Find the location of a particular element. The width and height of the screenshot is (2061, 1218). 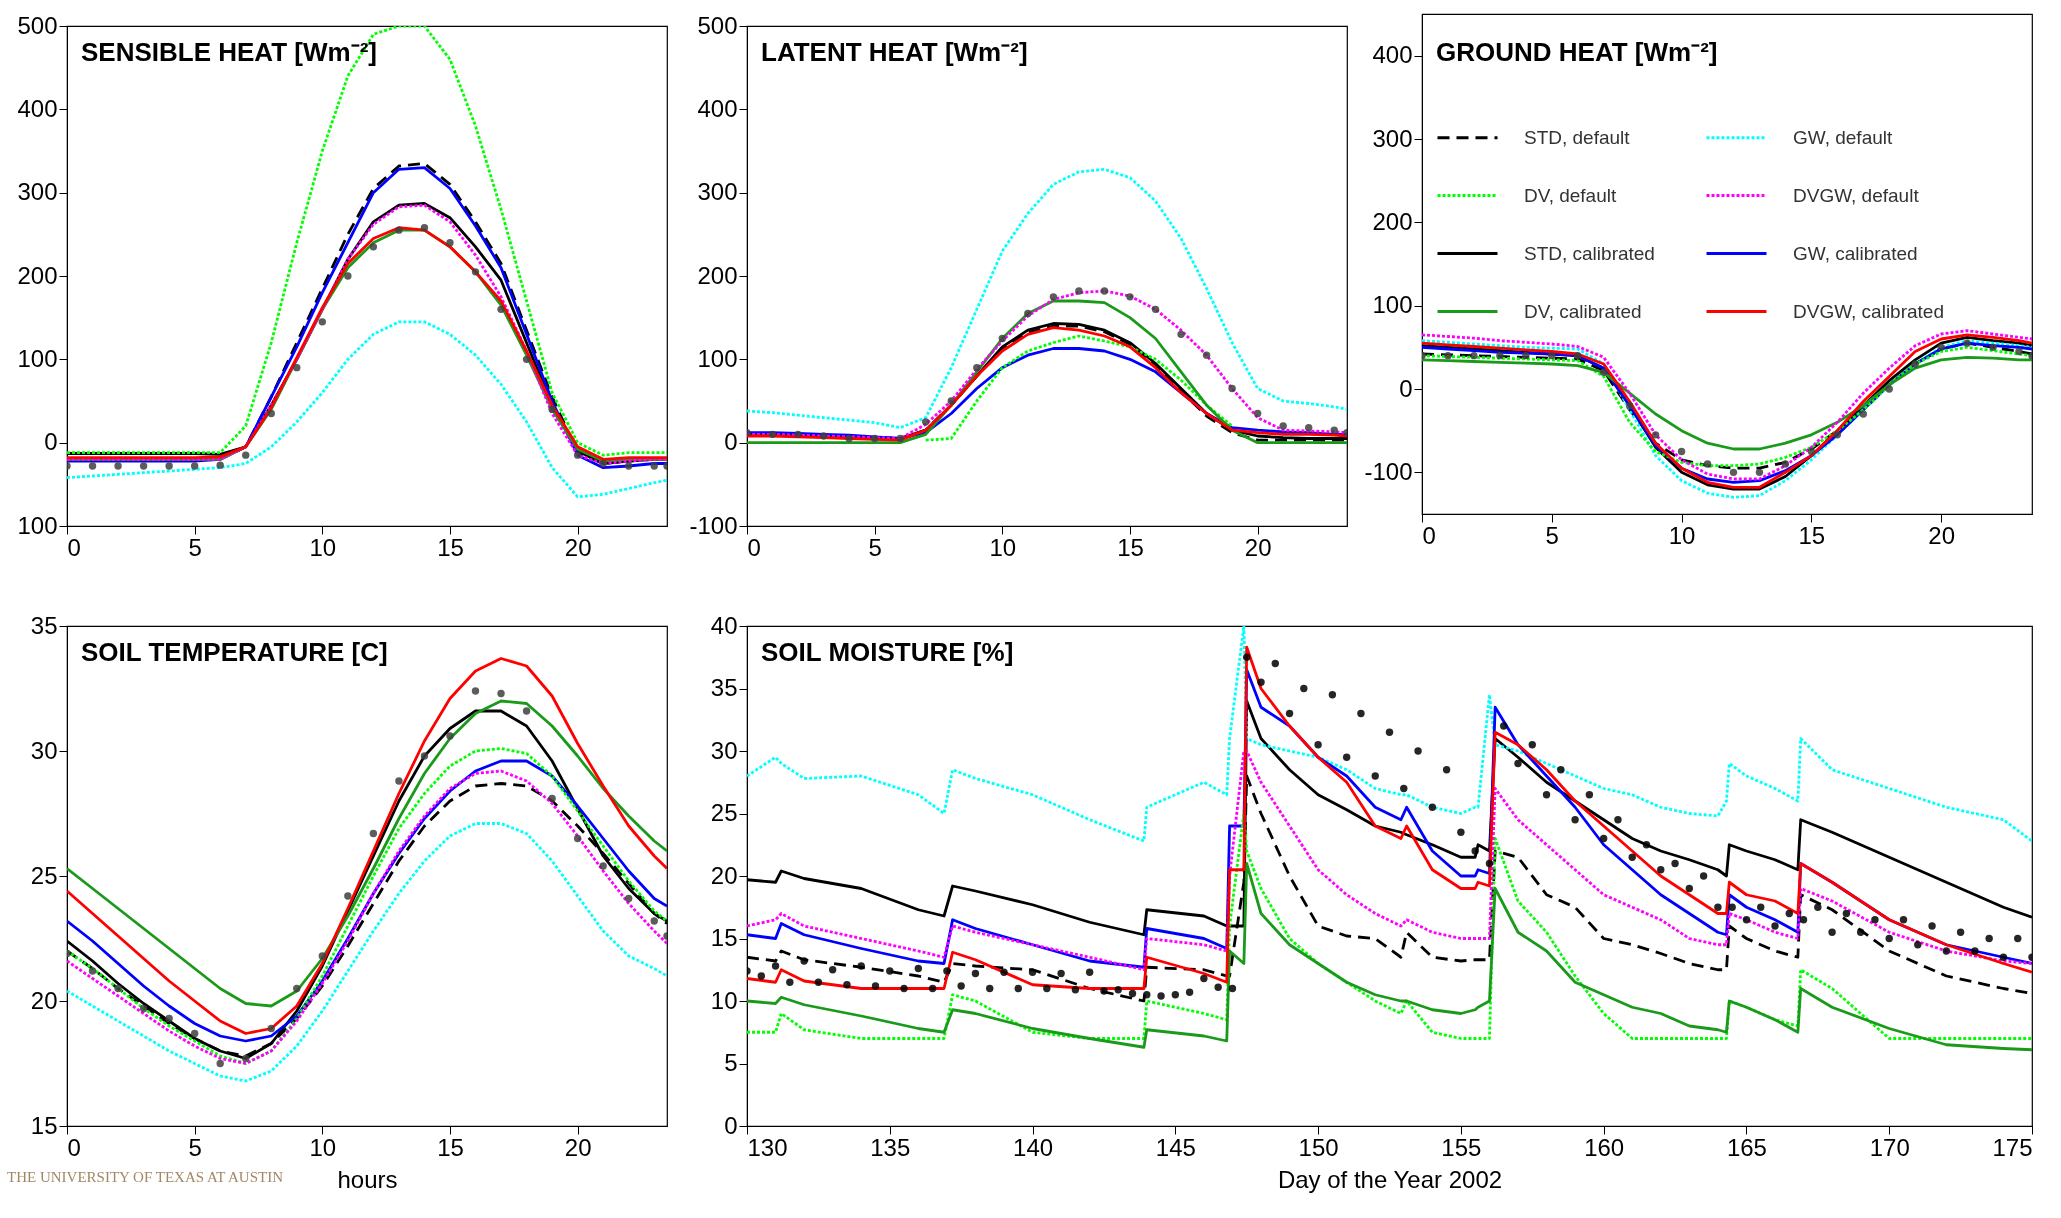

legend-label: DVGW, default is located at coordinates (1856, 195).